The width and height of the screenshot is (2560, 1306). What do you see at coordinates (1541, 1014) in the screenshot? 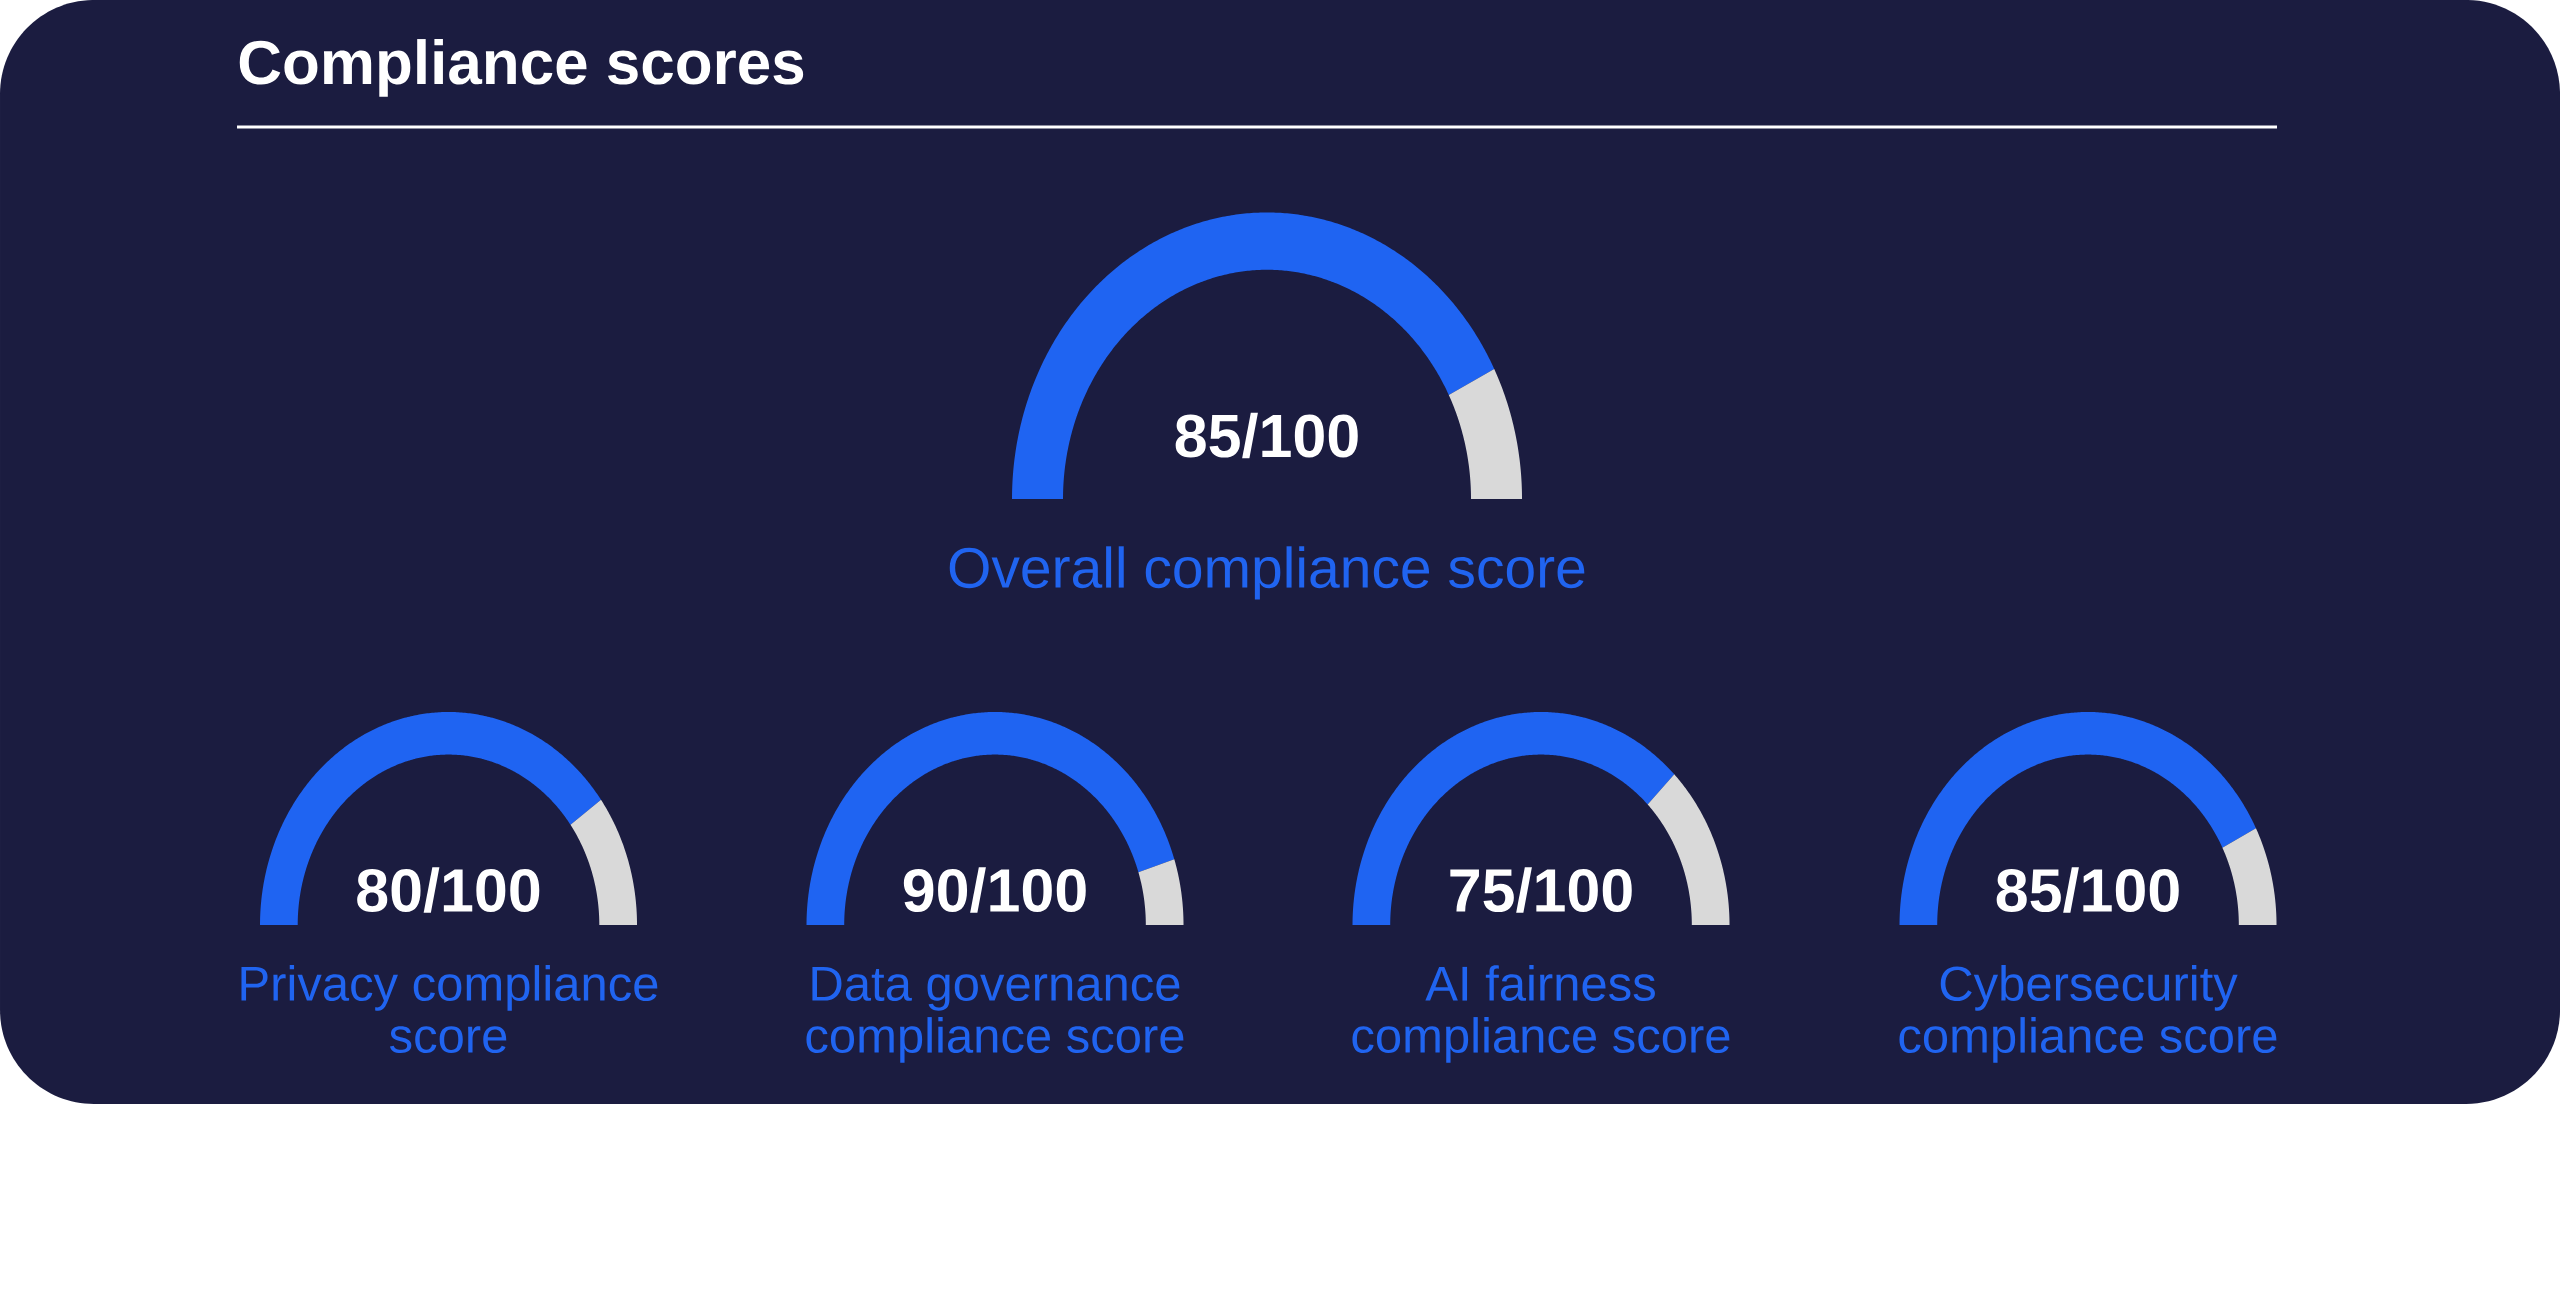
I see `text: AI fairness compliance score` at bounding box center [1541, 1014].